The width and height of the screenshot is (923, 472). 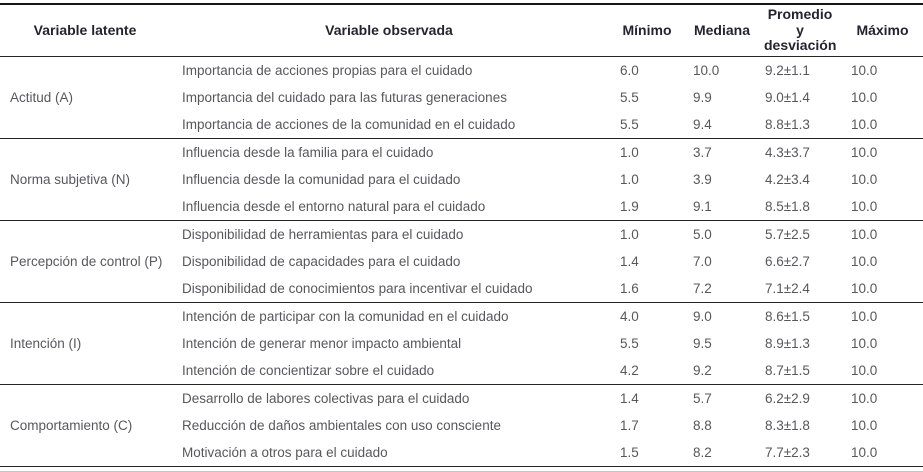 What do you see at coordinates (702, 317) in the screenshot?
I see `median-value-cell: 9.0` at bounding box center [702, 317].